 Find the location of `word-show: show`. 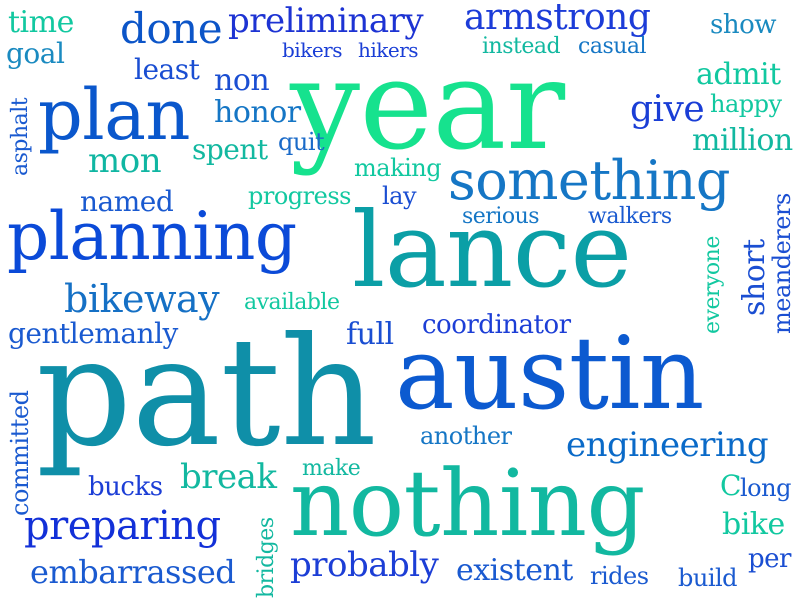

word-show: show is located at coordinates (743, 25).